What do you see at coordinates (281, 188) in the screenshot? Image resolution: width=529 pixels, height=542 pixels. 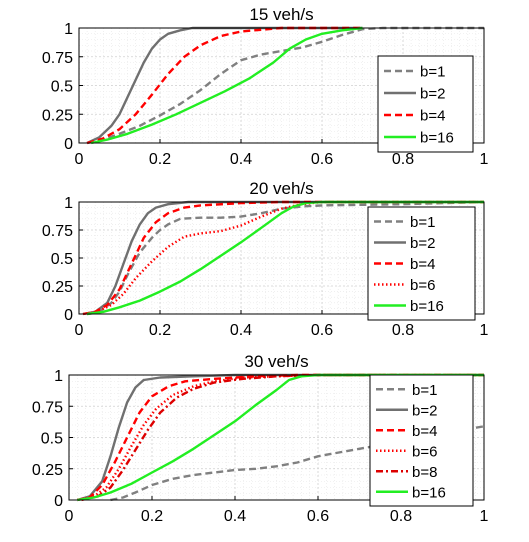 I see `chart-title: 20 veh/s` at bounding box center [281, 188].